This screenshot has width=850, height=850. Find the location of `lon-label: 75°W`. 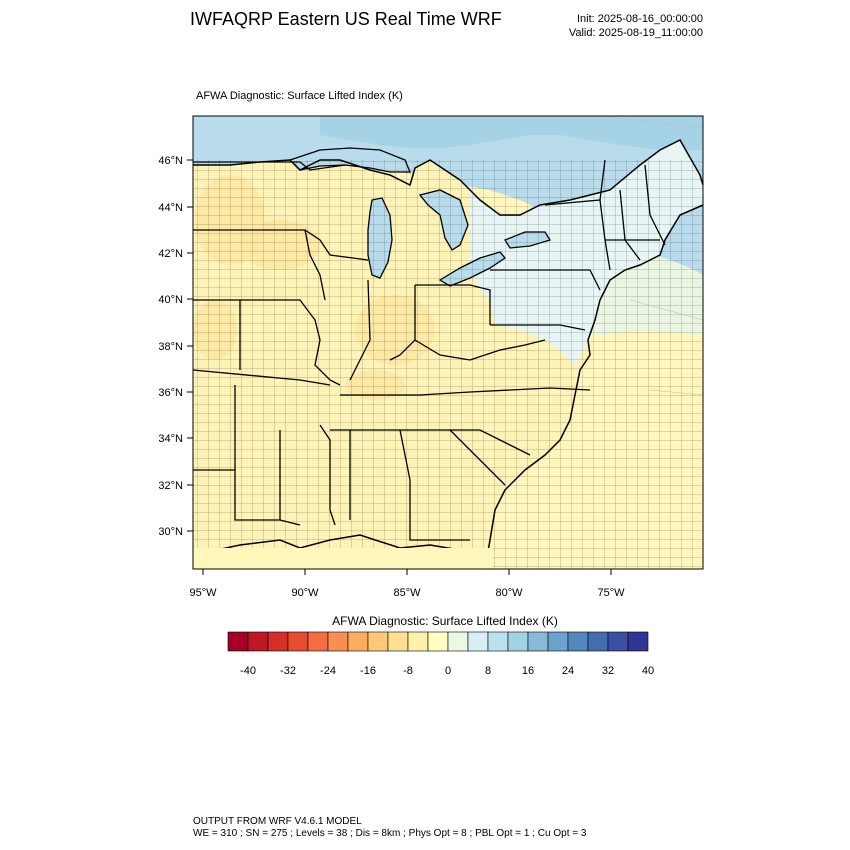

lon-label: 75°W is located at coordinates (611, 593).